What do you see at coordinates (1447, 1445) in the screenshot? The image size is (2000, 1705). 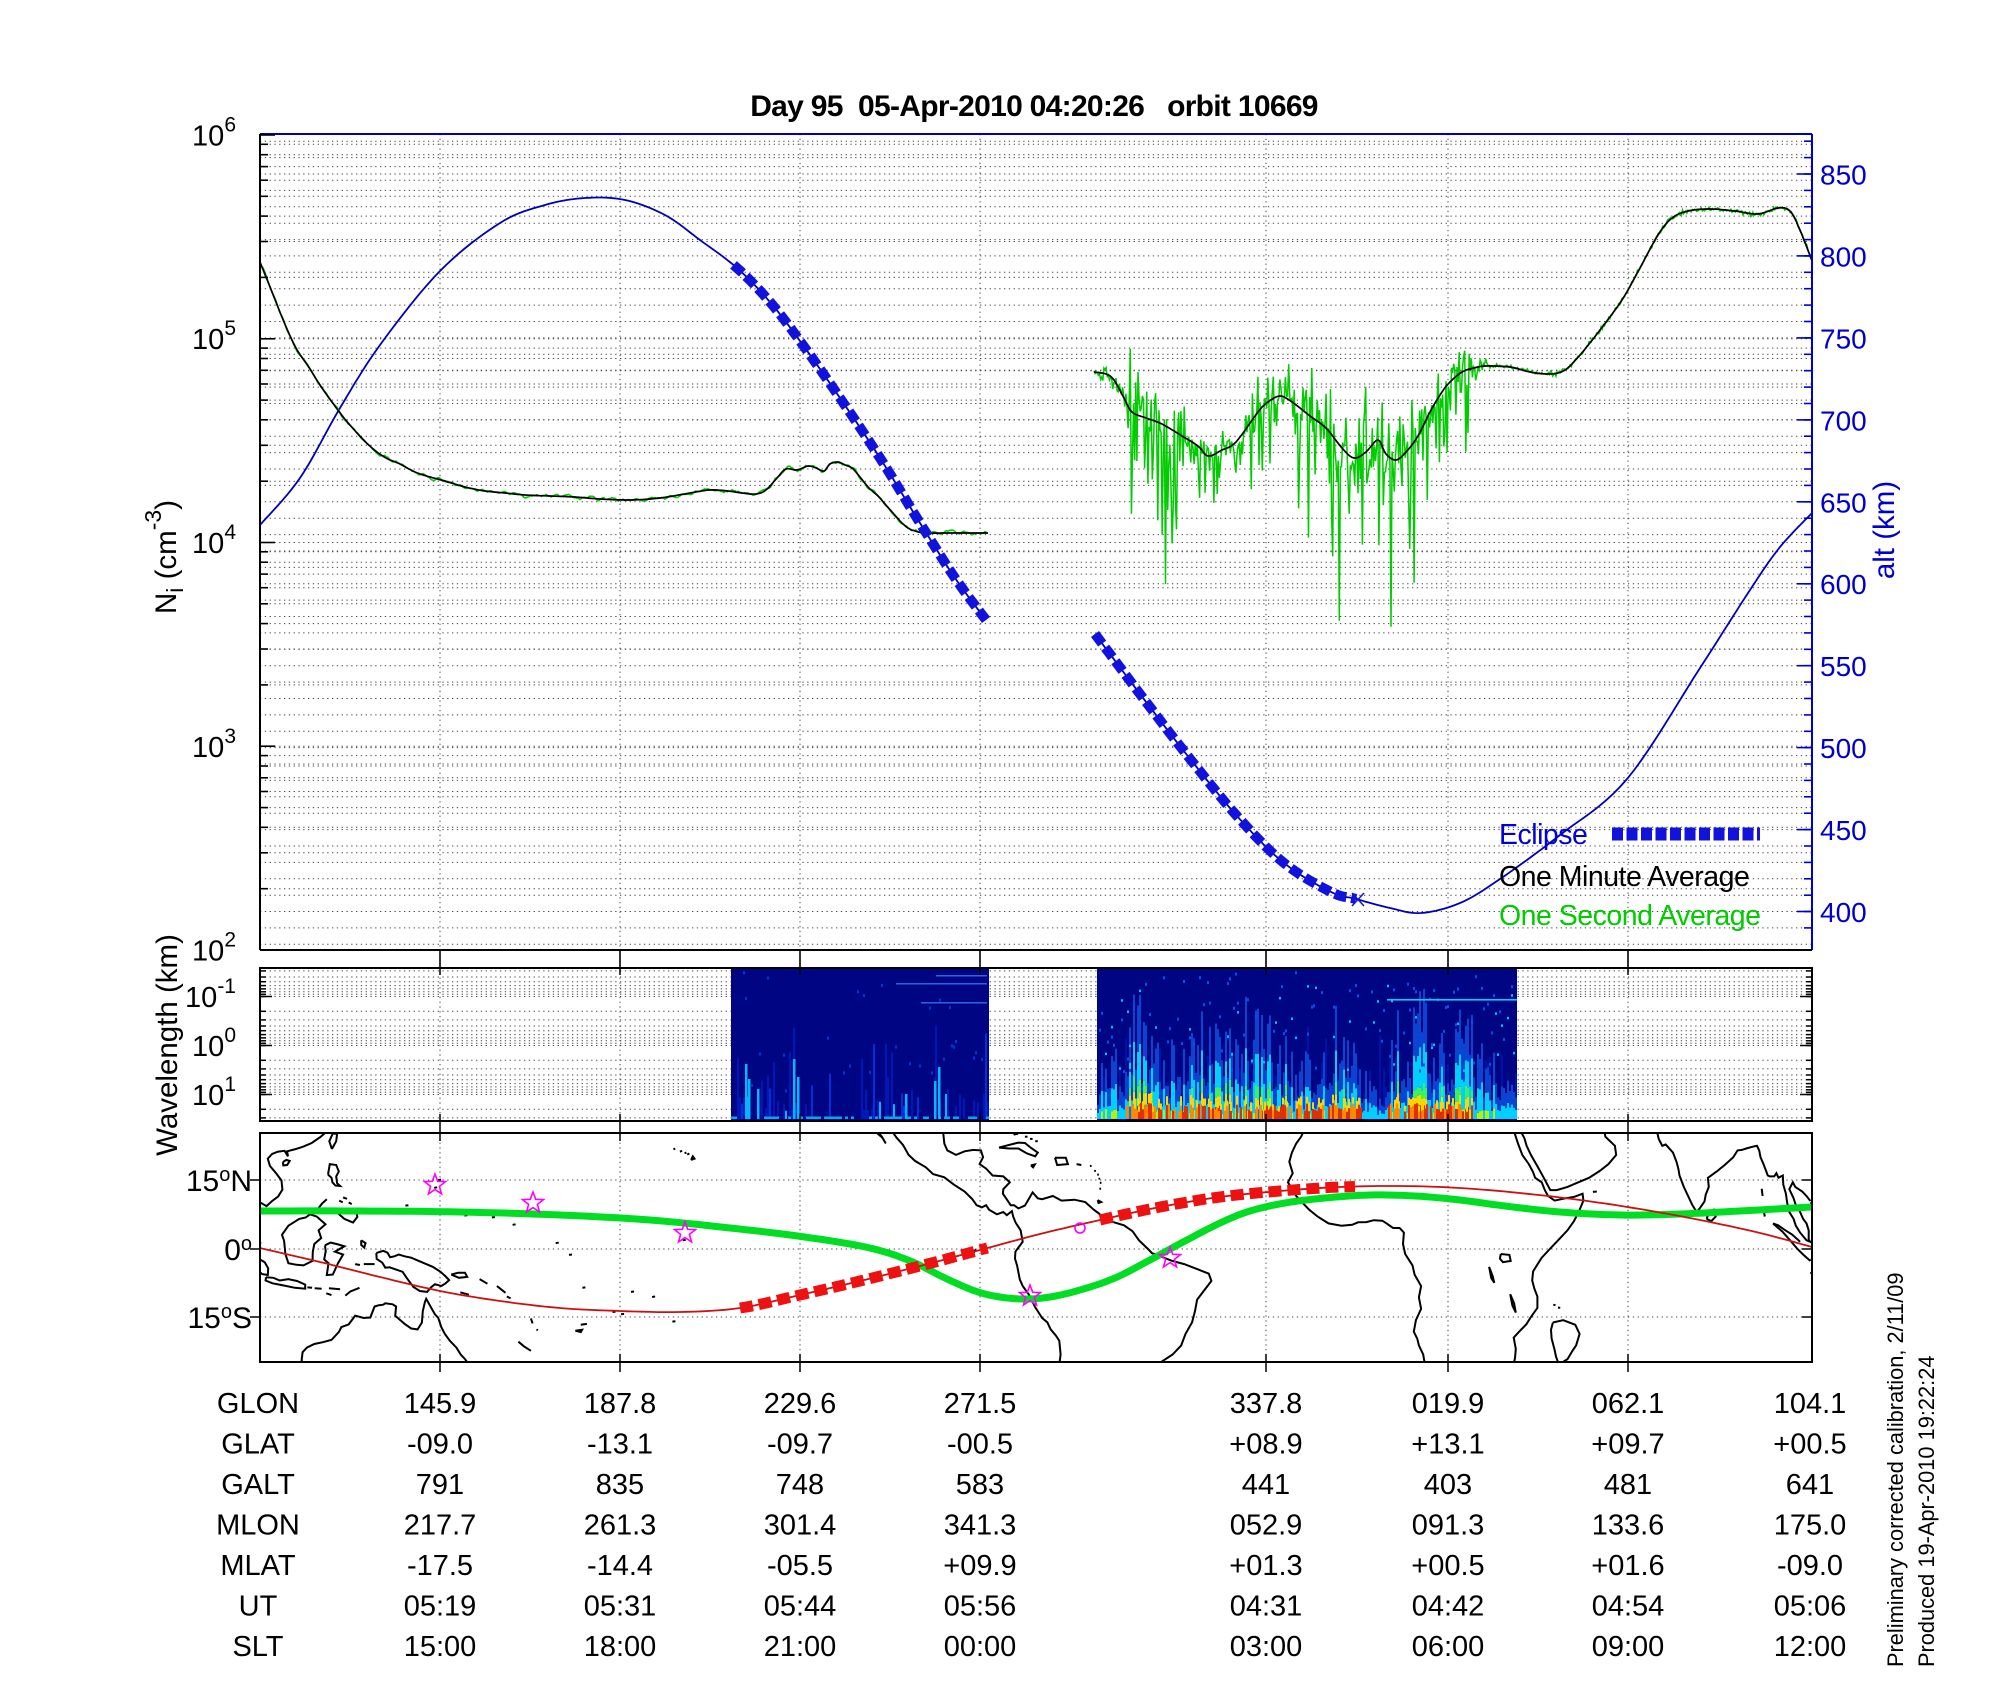 I see `svg-text: +13.1` at bounding box center [1447, 1445].